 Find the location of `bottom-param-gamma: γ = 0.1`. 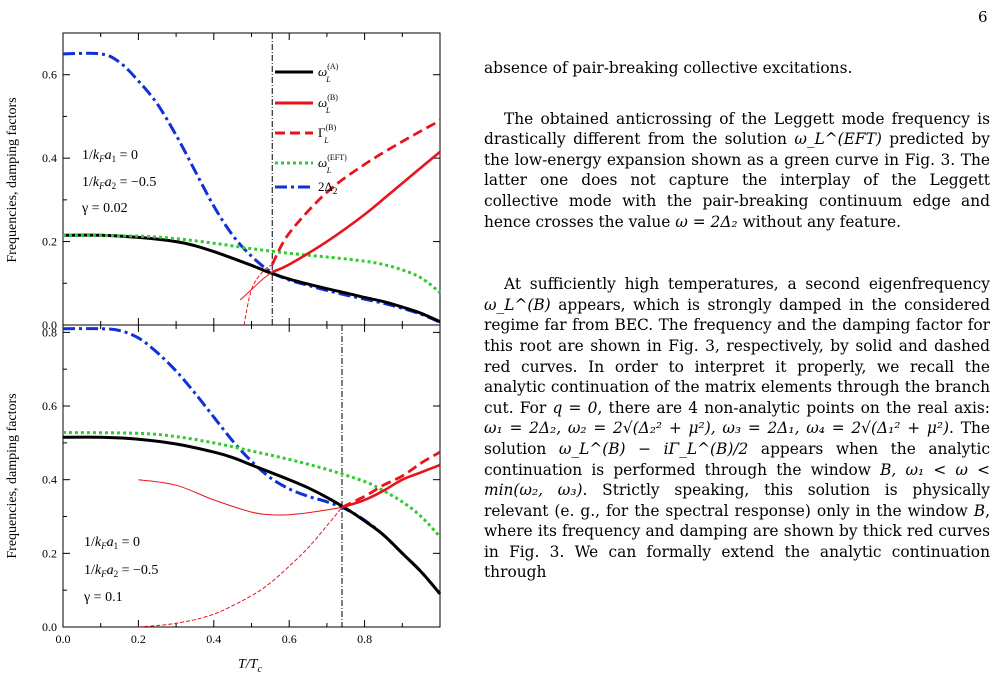

bottom-param-gamma: γ = 0.1 is located at coordinates (103, 597).